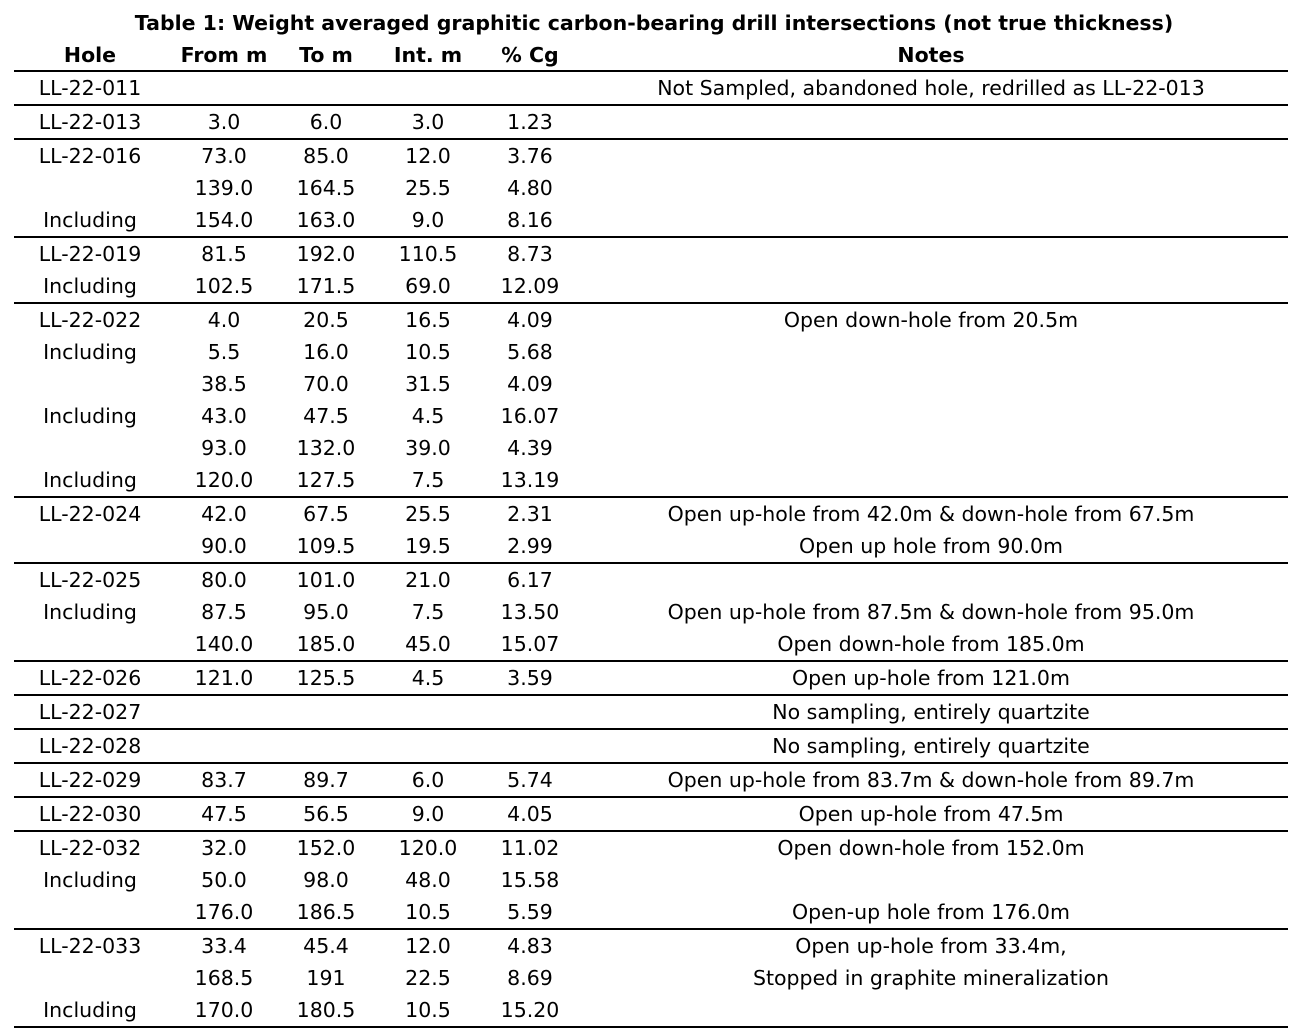 Image resolution: width=1308 pixels, height=1034 pixels. Describe the element at coordinates (326, 286) in the screenshot. I see `cell-to: 171.5` at that location.